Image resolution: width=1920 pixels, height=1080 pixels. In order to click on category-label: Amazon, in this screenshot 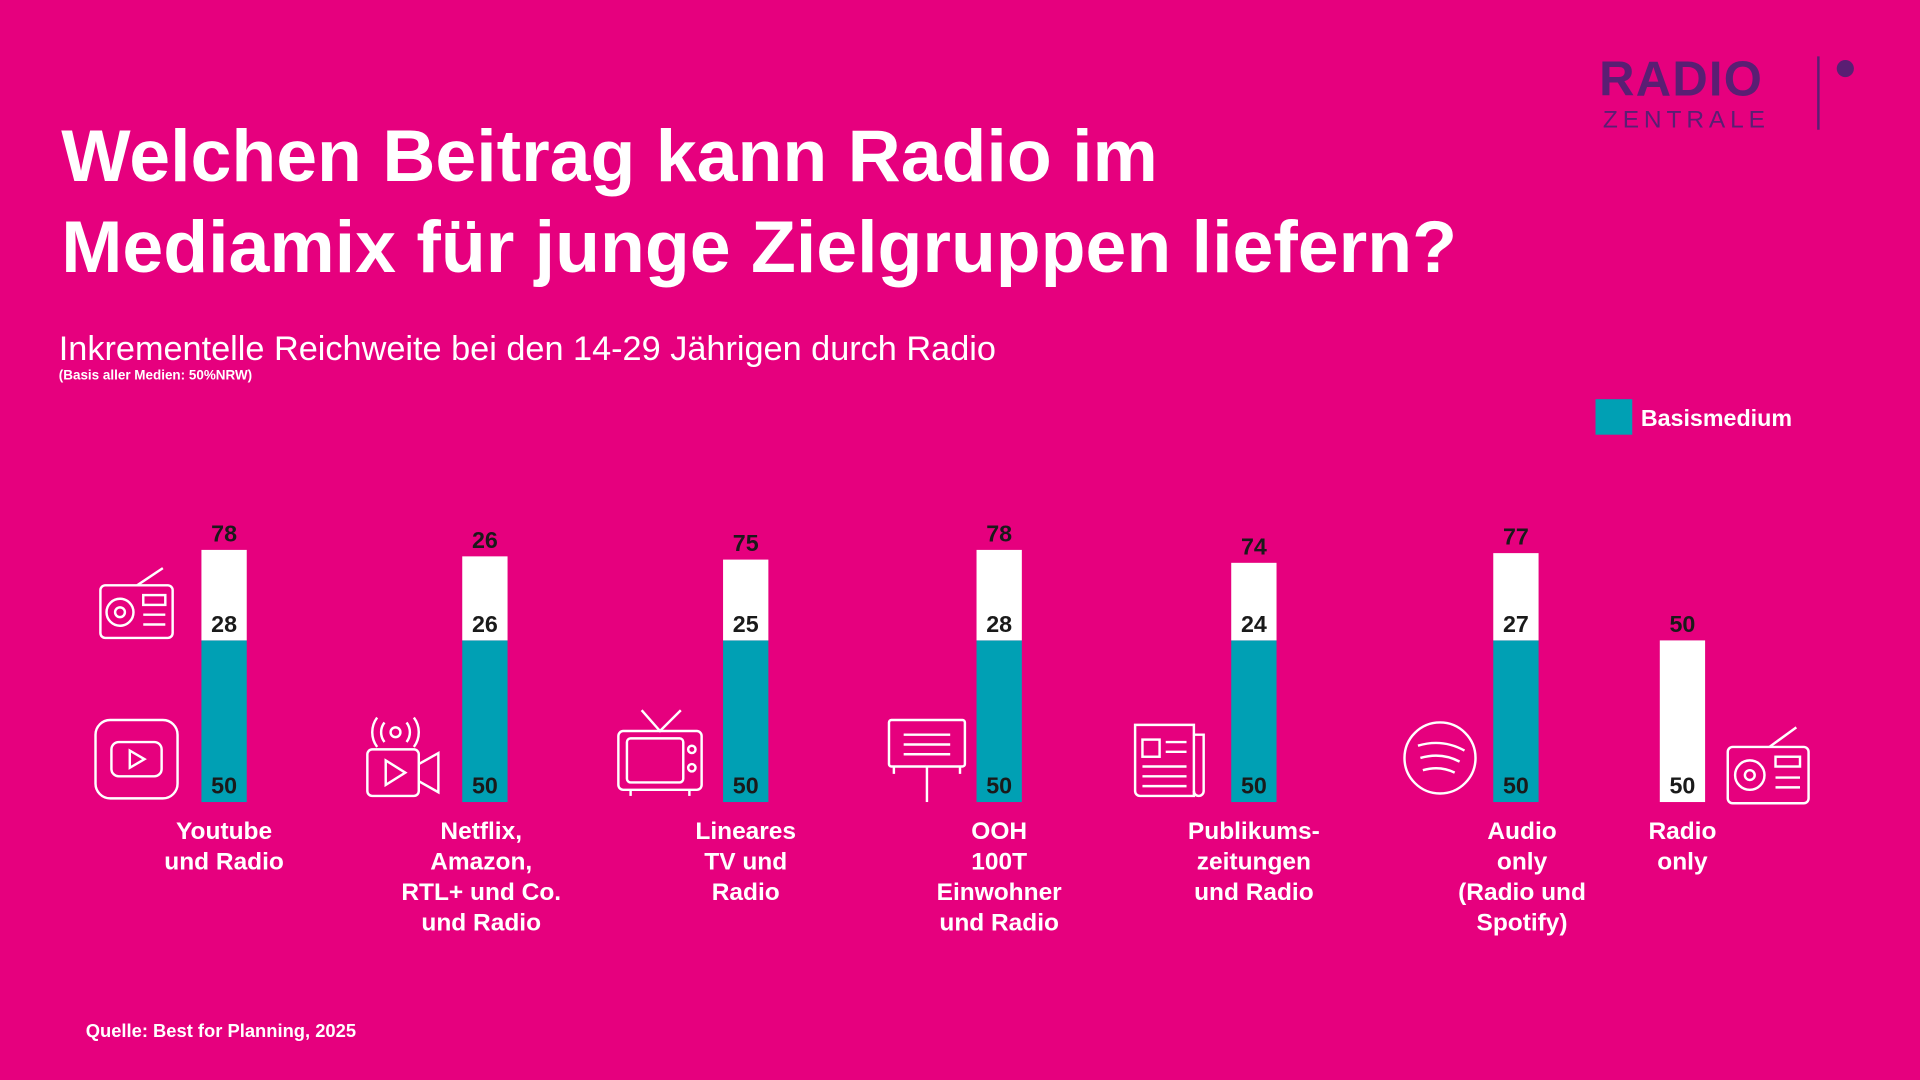, I will do `click(481, 861)`.